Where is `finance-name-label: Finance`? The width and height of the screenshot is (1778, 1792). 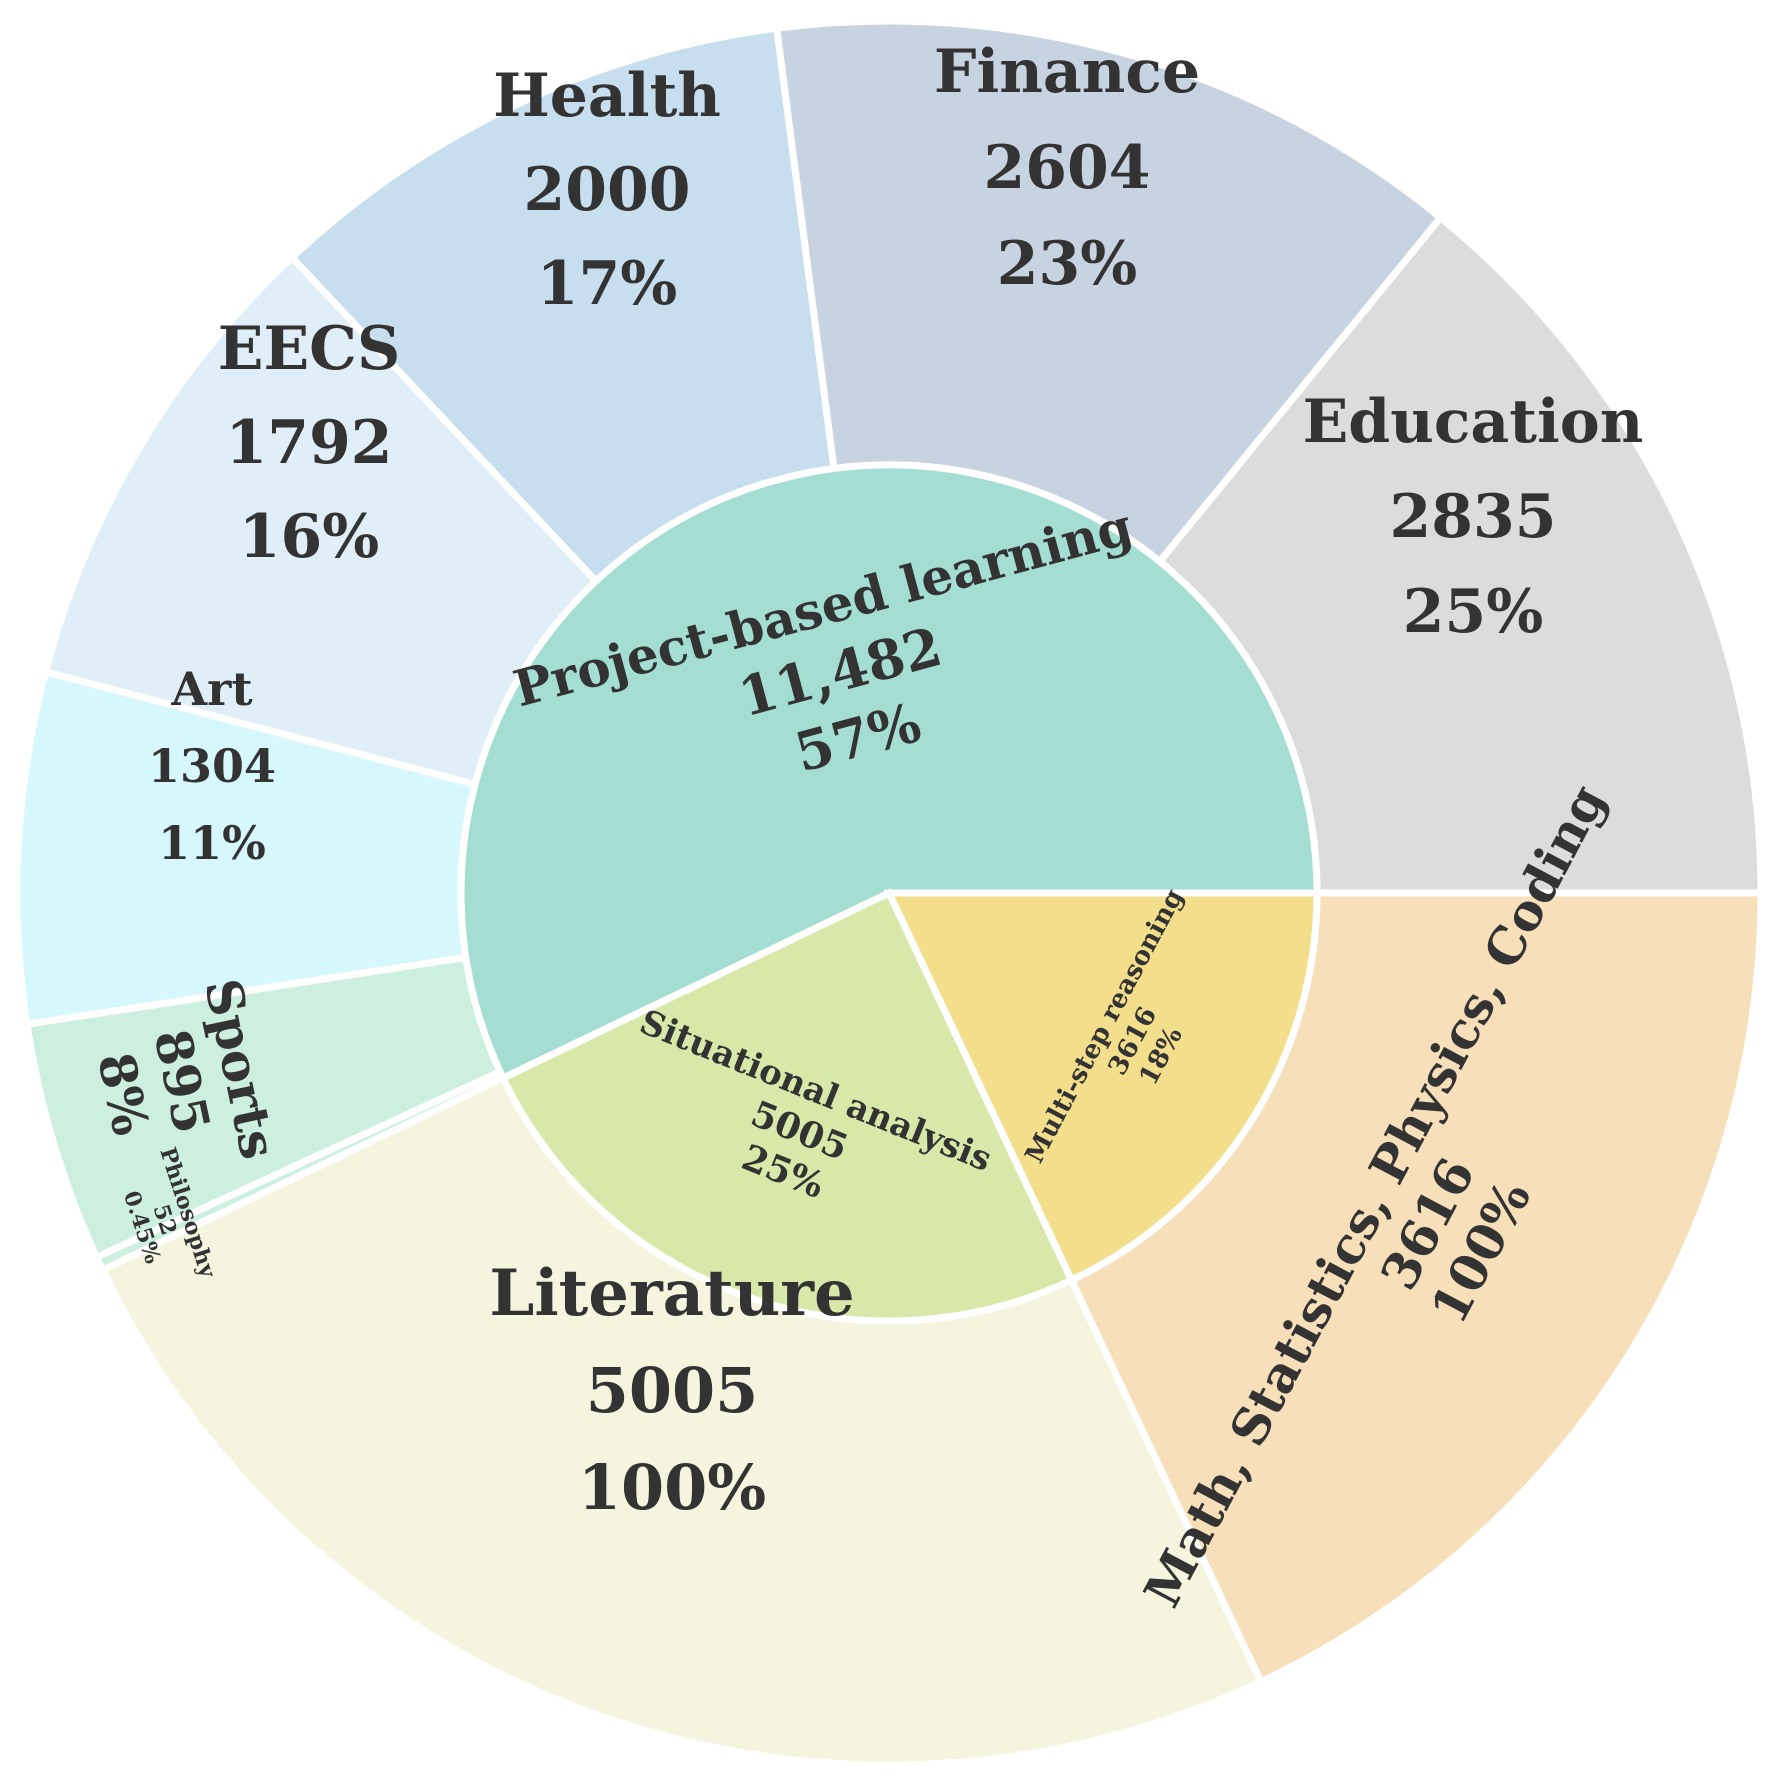 finance-name-label: Finance is located at coordinates (1067, 72).